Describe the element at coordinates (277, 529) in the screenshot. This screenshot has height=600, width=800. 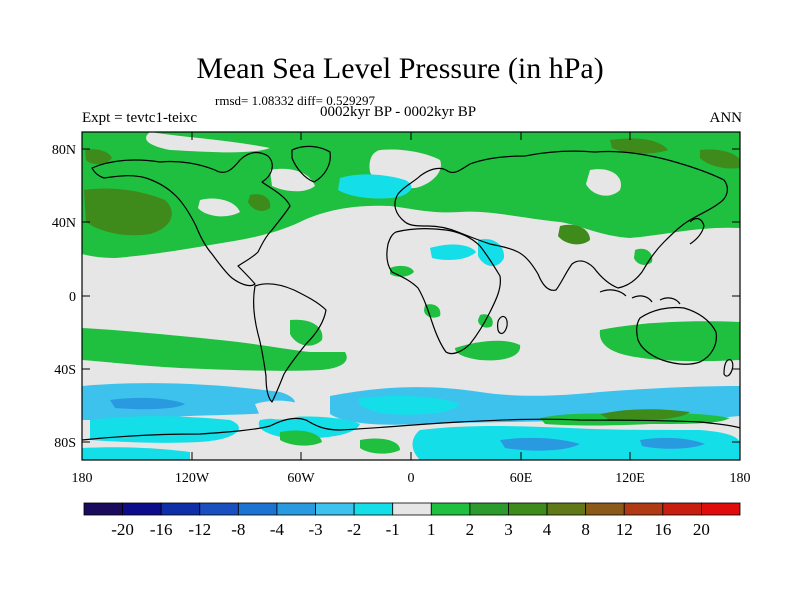
I see `colorbar-label: -4` at that location.